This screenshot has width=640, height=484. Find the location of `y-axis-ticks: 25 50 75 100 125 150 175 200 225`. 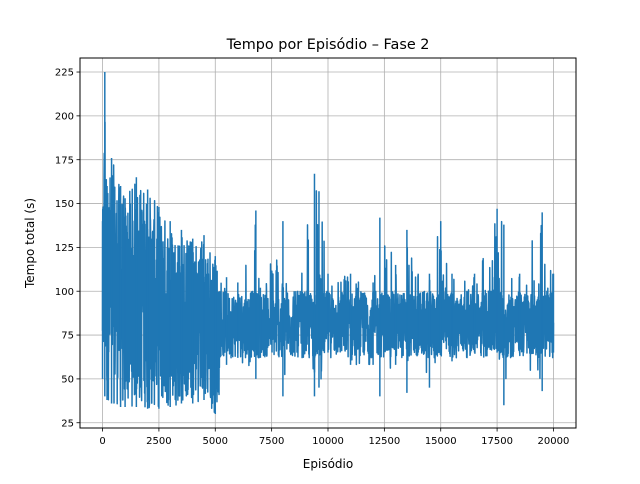

y-axis-ticks: 25 50 75 100 125 150 175 200 225 is located at coordinates (67, 248).